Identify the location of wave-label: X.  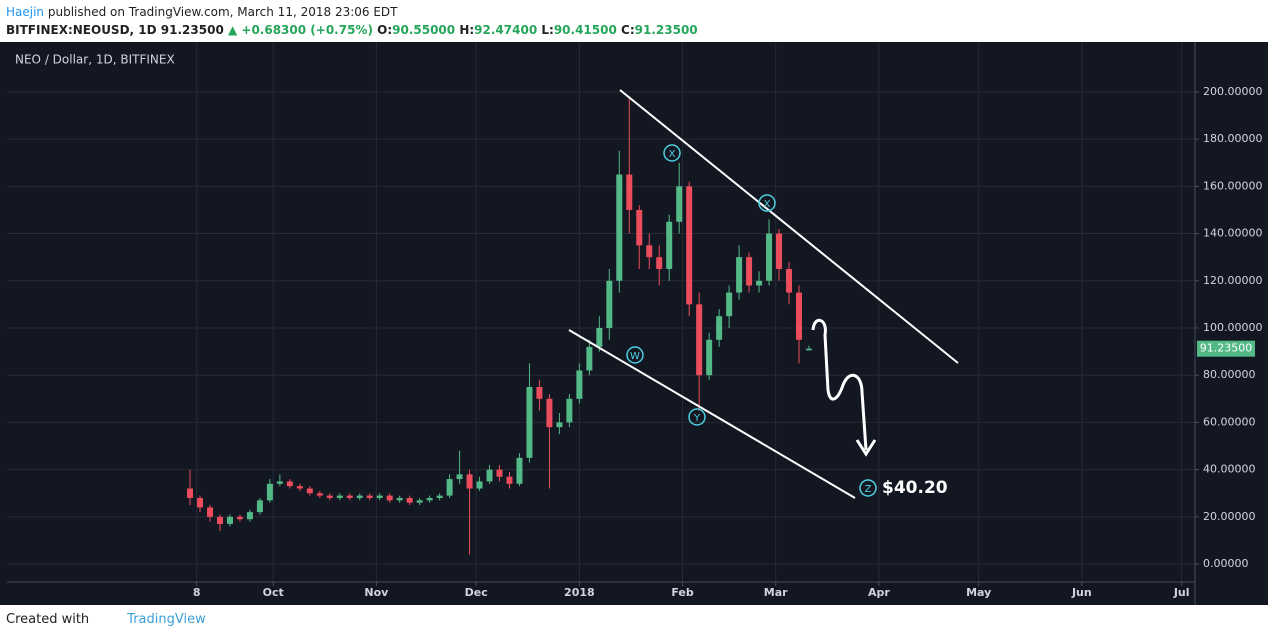
(767, 204).